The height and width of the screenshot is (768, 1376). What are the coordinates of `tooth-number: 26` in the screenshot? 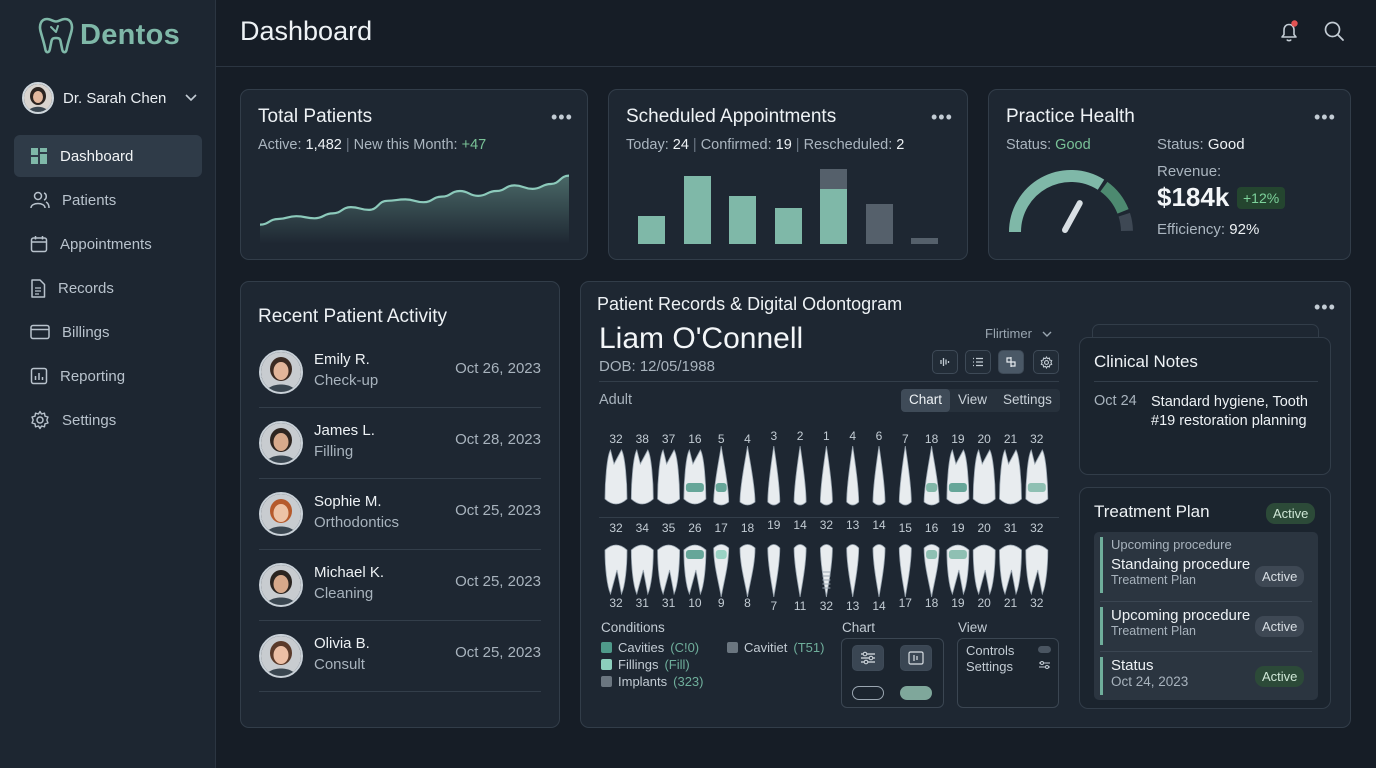 It's located at (695, 528).